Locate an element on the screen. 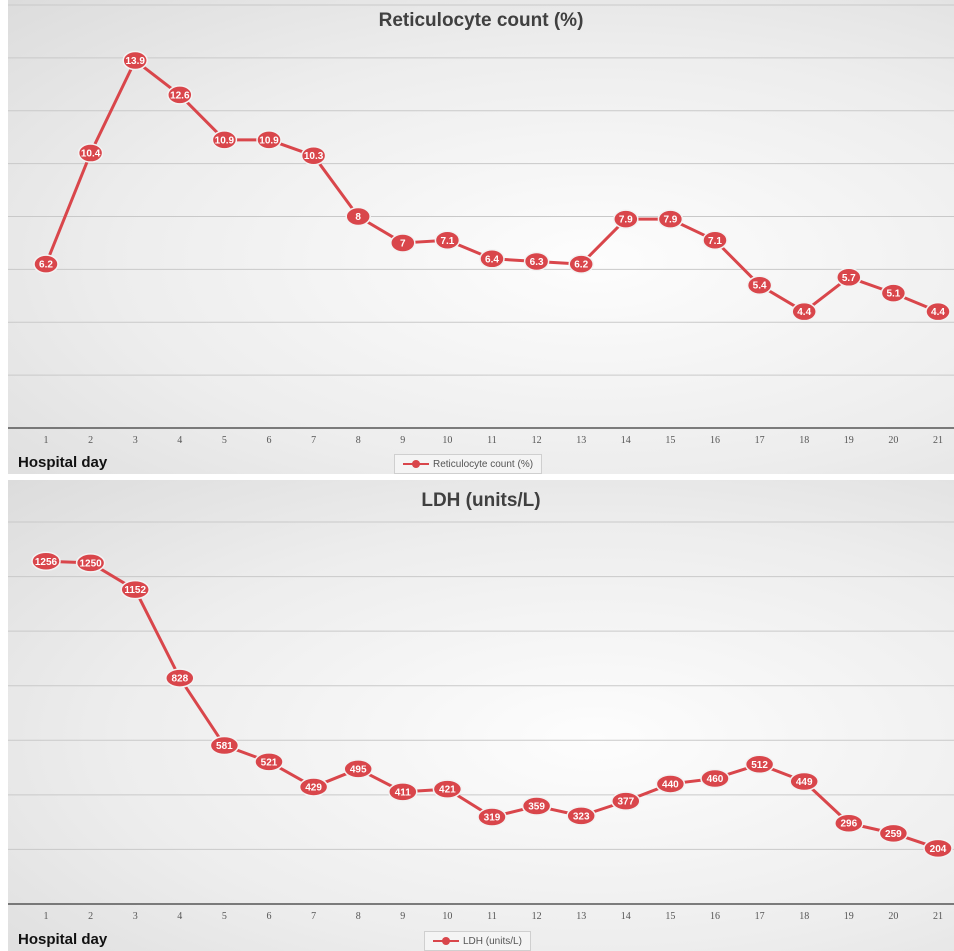 The image size is (954, 951). ldh-legend: LDH (units/L) is located at coordinates (477, 941).